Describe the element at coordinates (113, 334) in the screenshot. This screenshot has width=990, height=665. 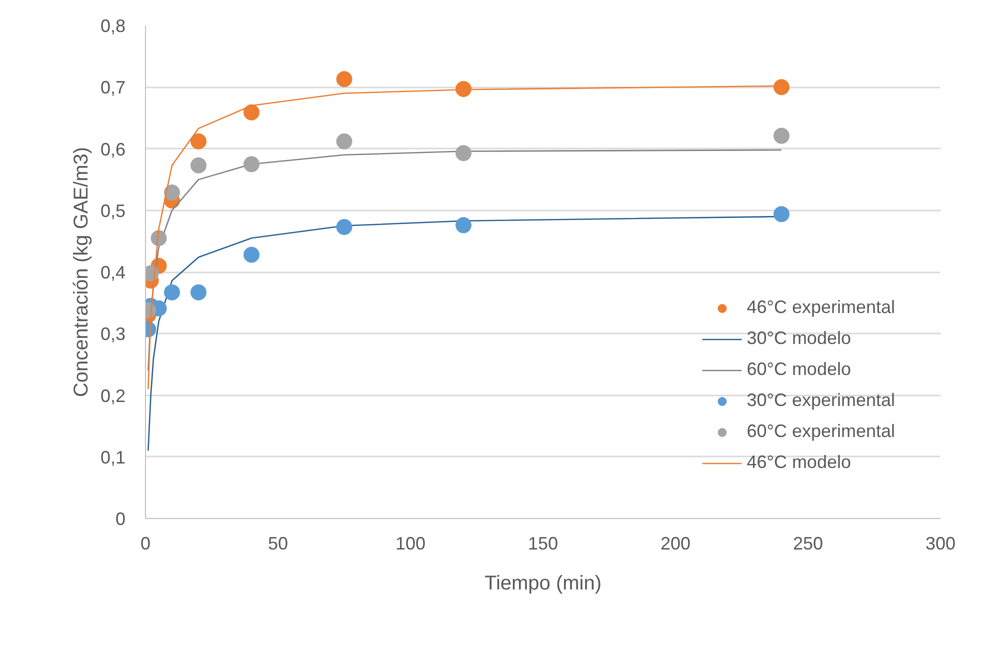
I see `y-tick-label: 0,3` at that location.